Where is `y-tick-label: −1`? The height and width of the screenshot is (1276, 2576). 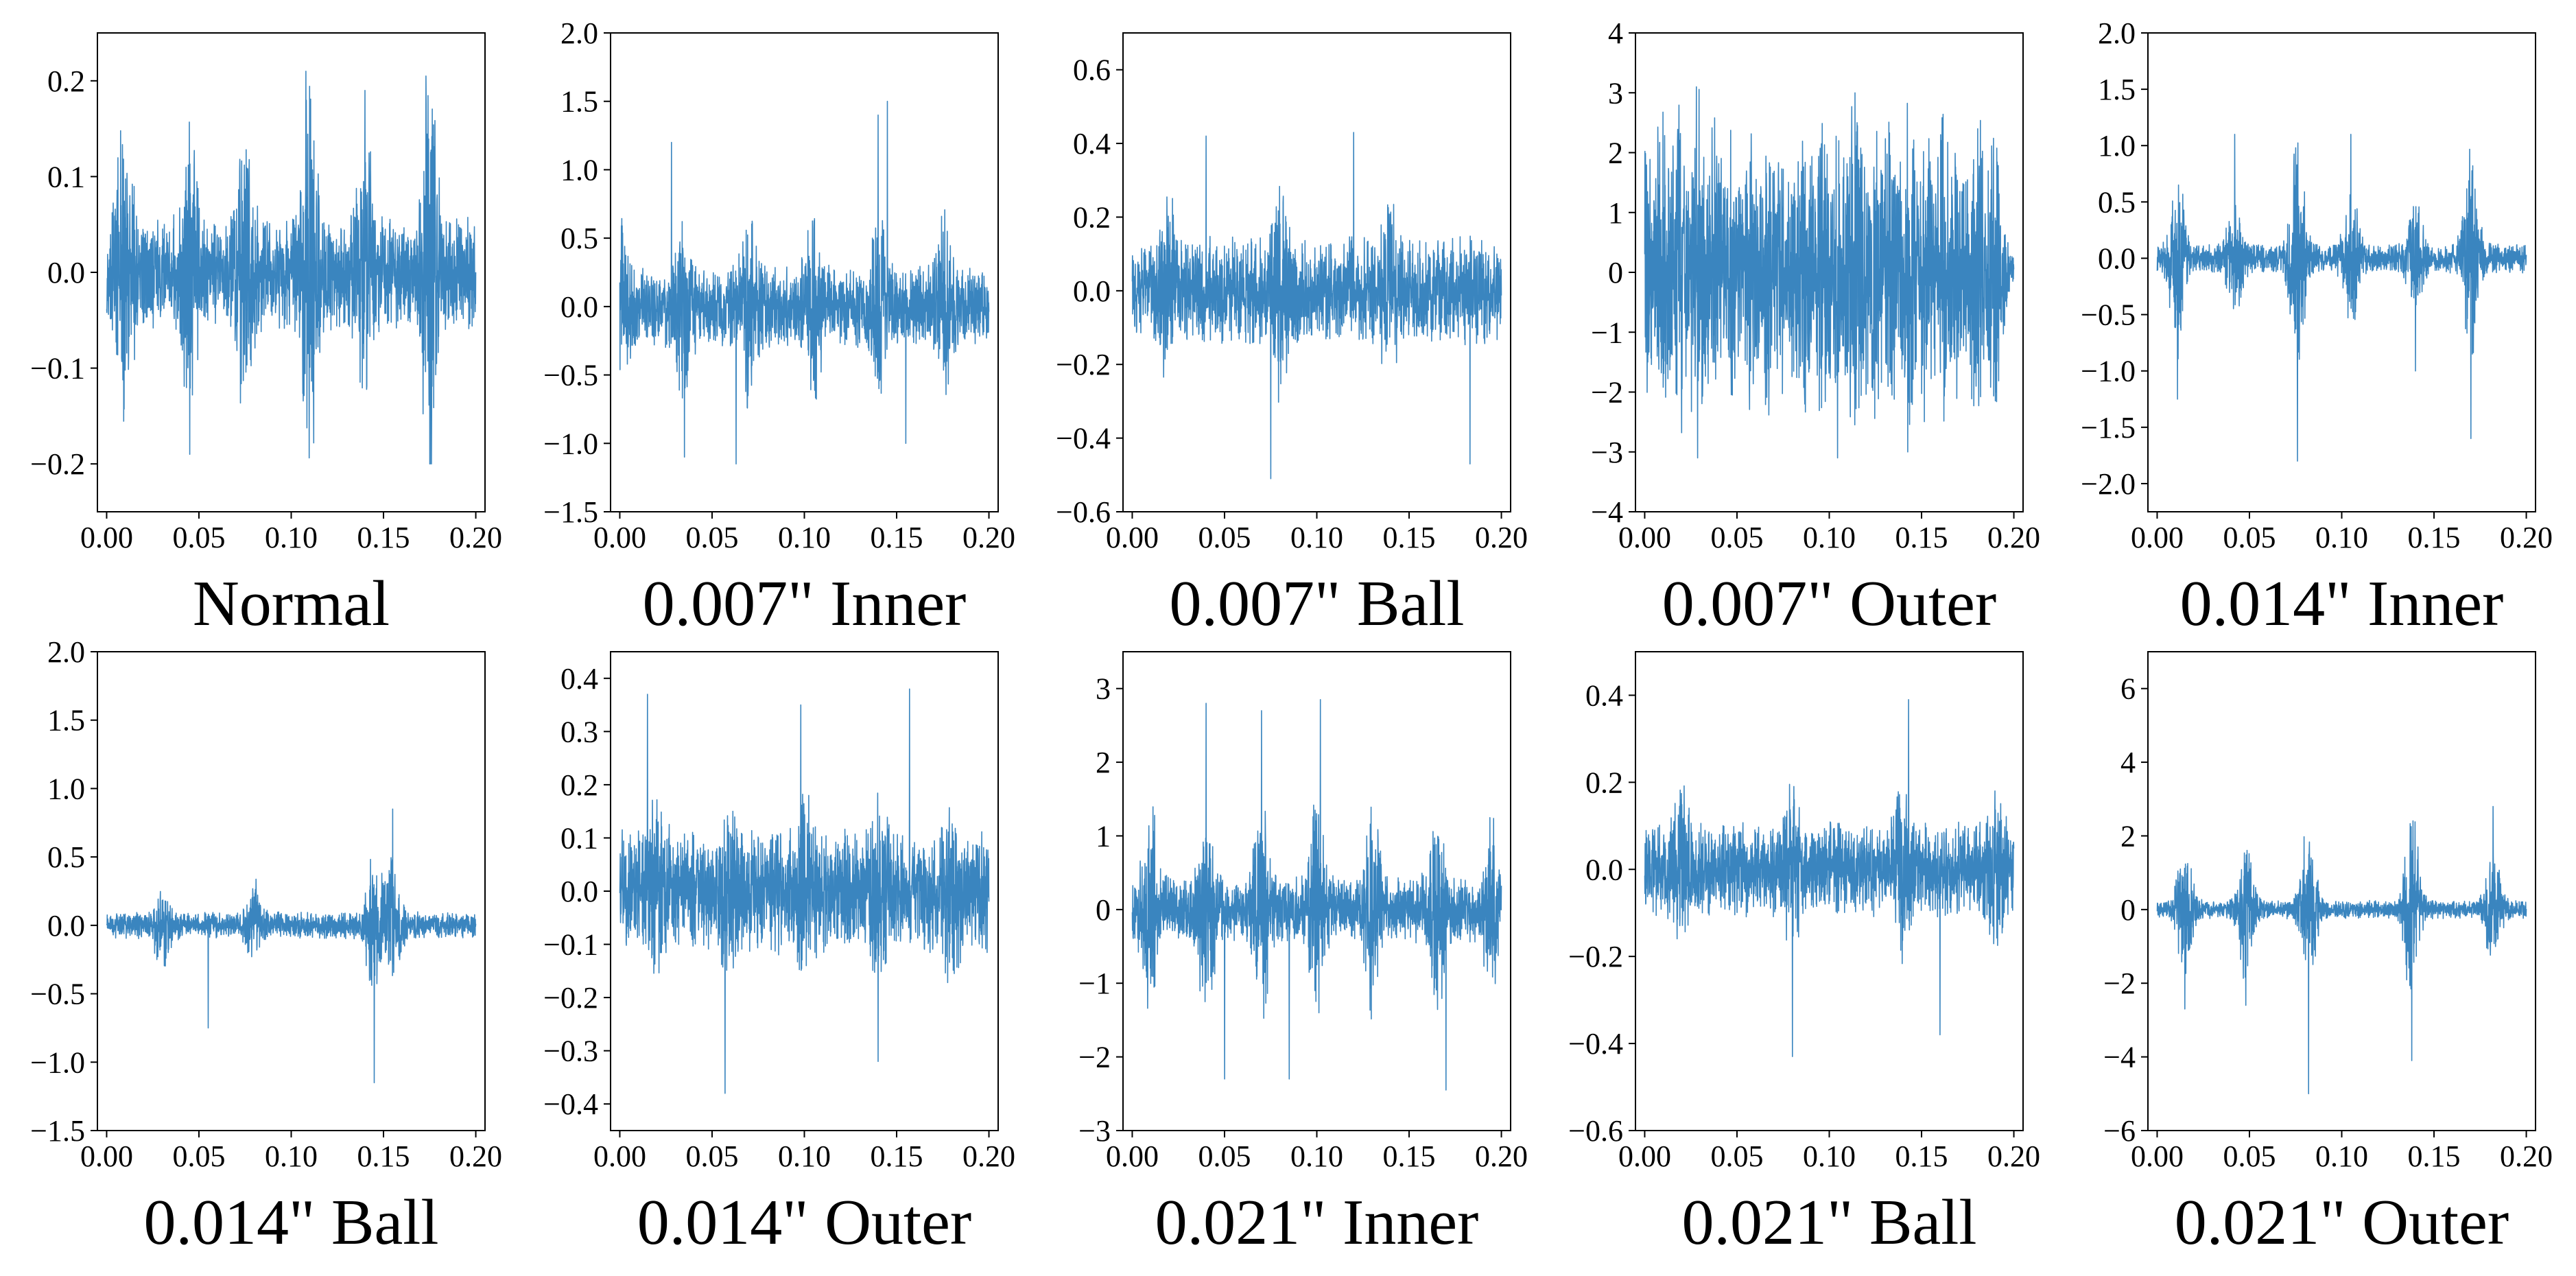 y-tick-label: −1 is located at coordinates (1607, 332).